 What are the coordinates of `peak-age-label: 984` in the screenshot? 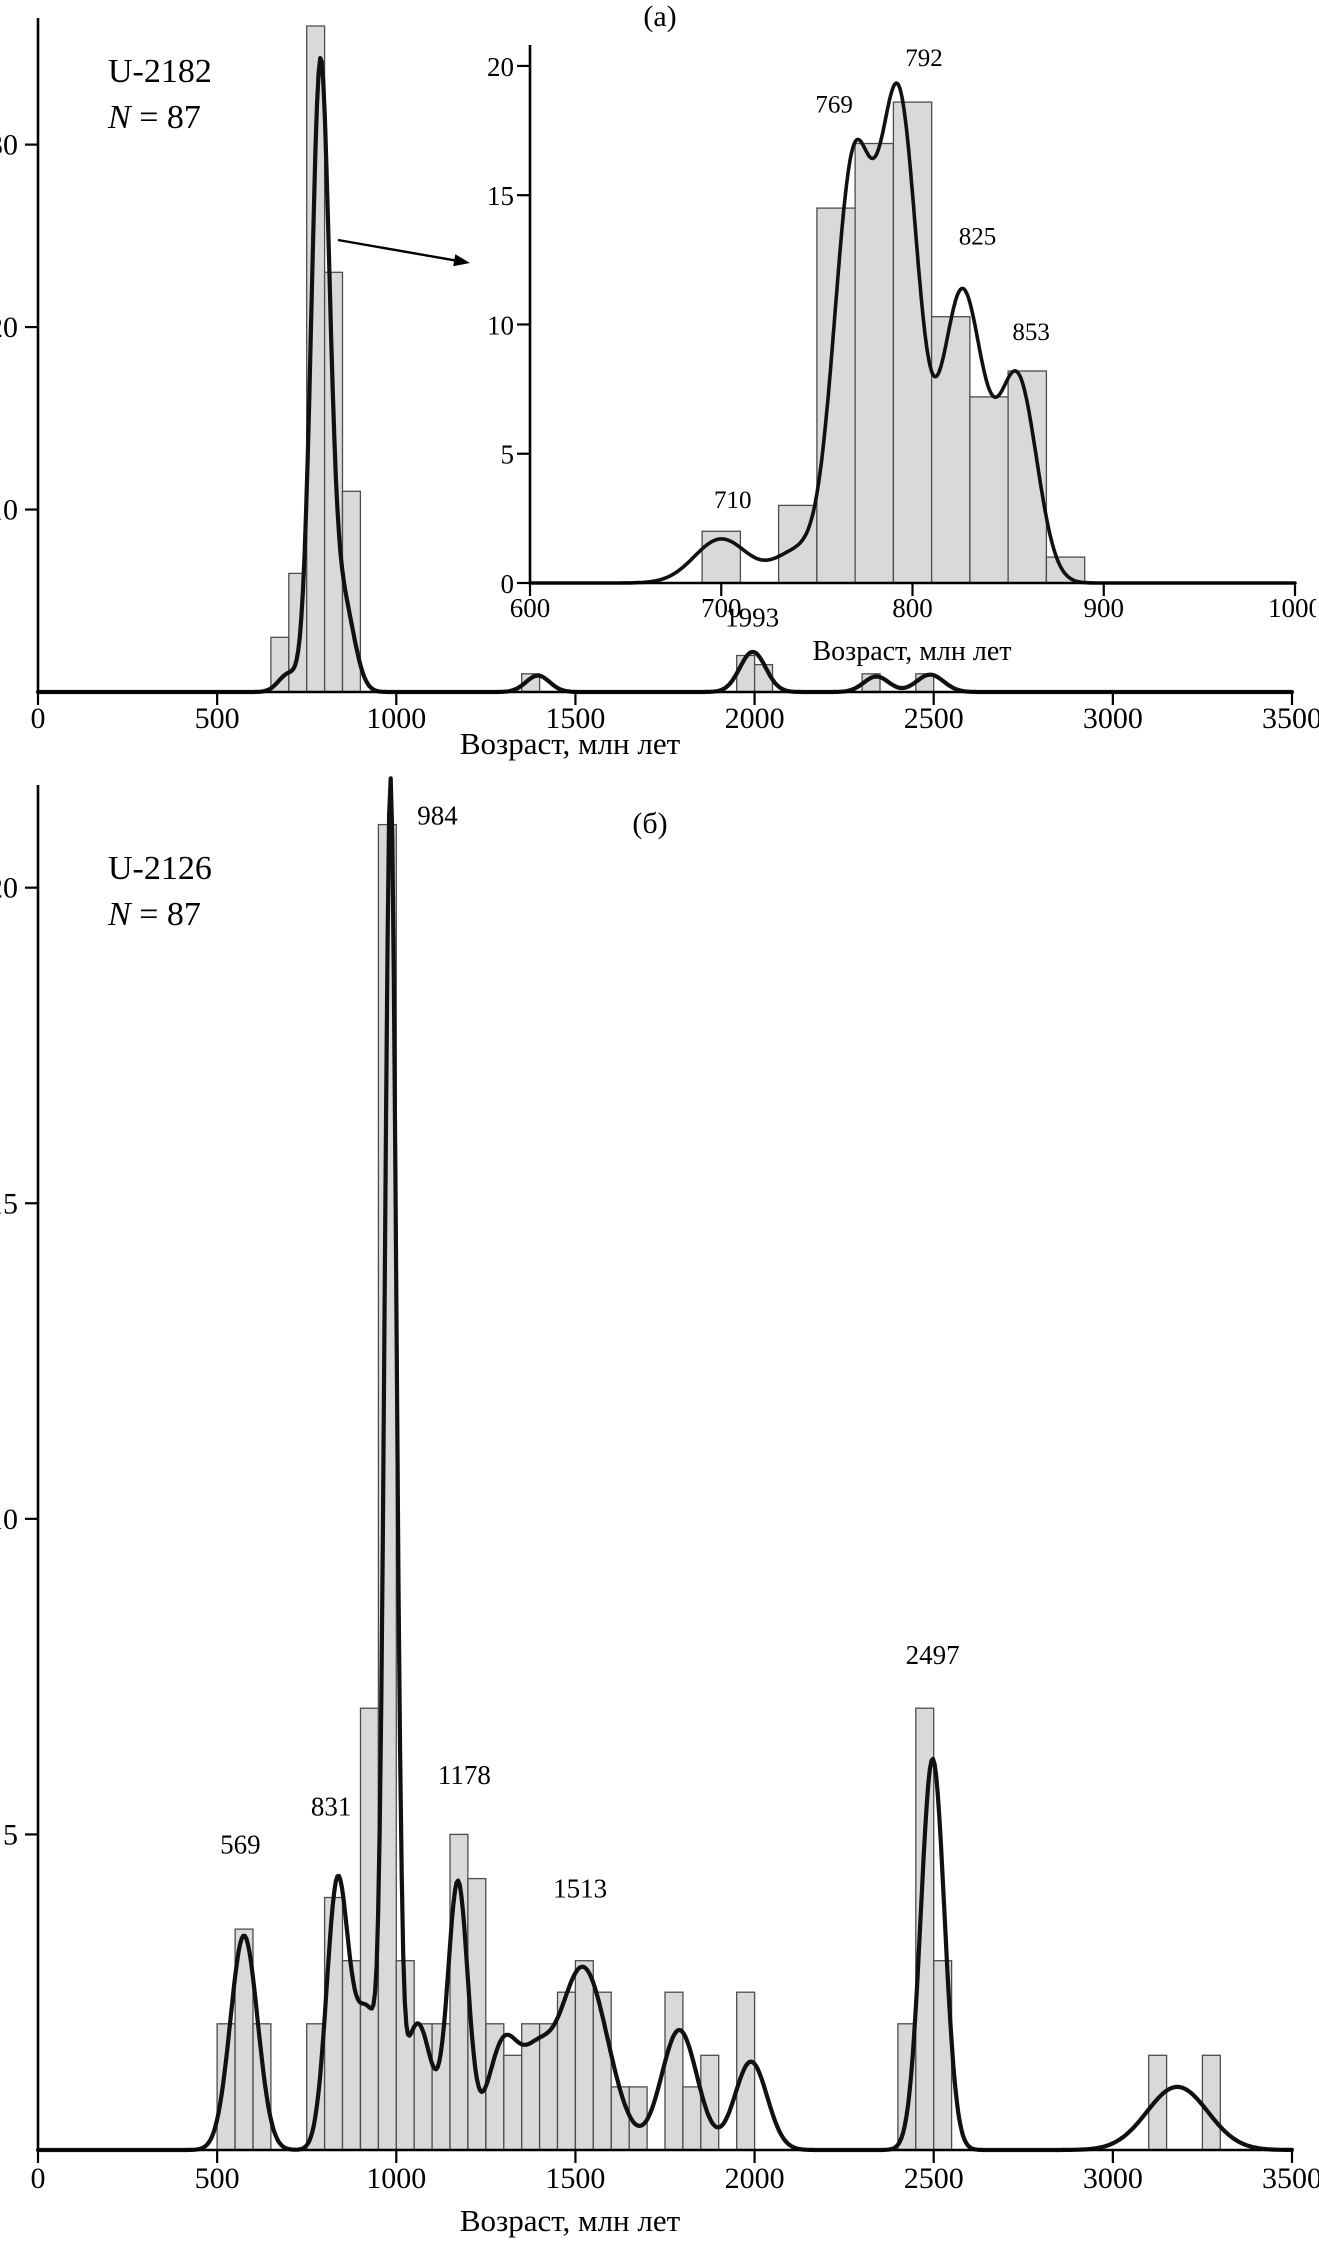 It's located at (437, 816).